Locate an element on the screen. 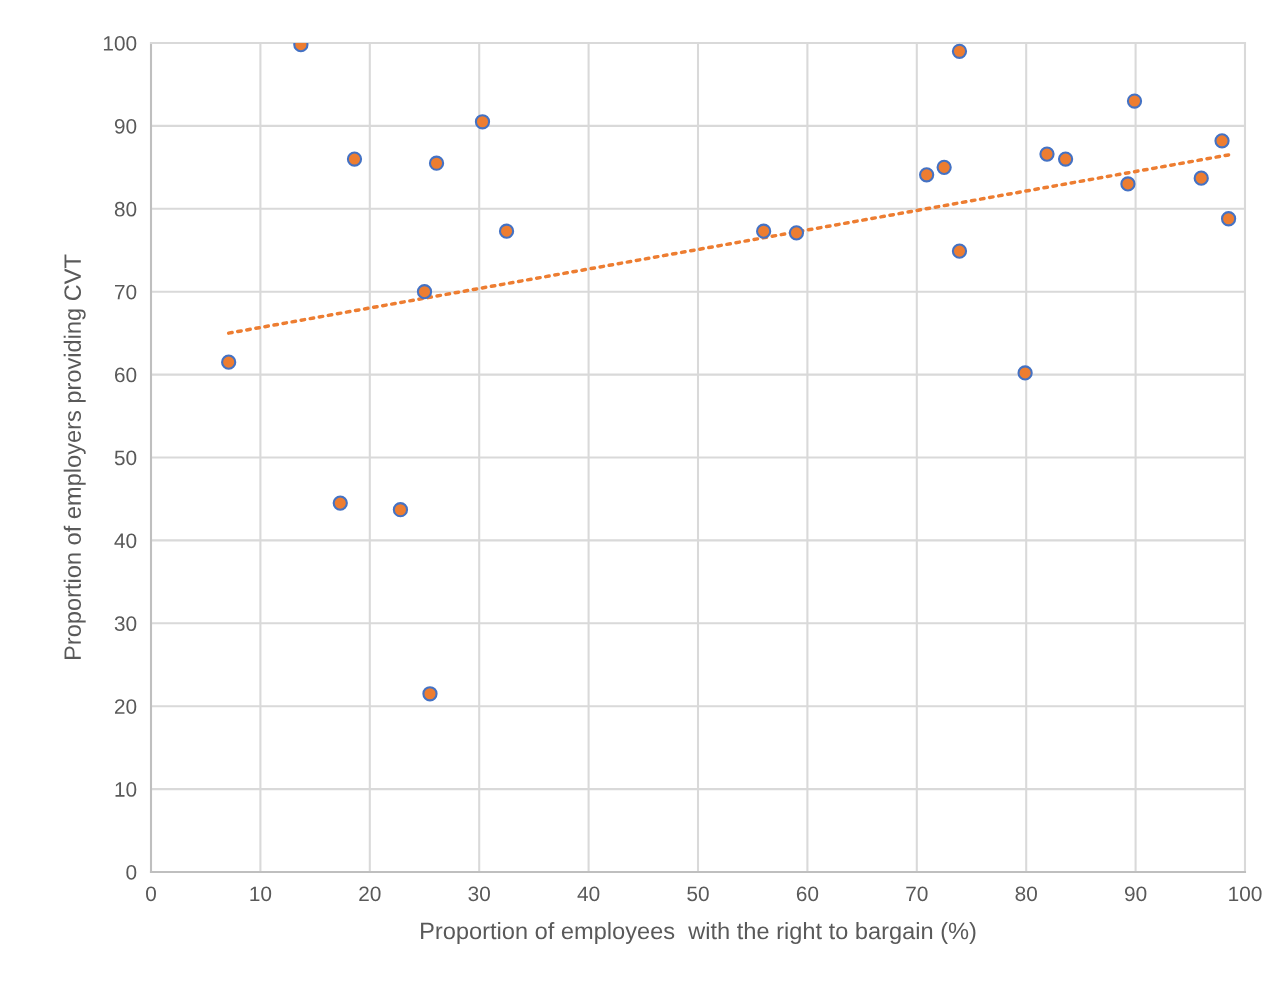 Image resolution: width=1279 pixels, height=990 pixels. x-tick-label: 0 is located at coordinates (151, 894).